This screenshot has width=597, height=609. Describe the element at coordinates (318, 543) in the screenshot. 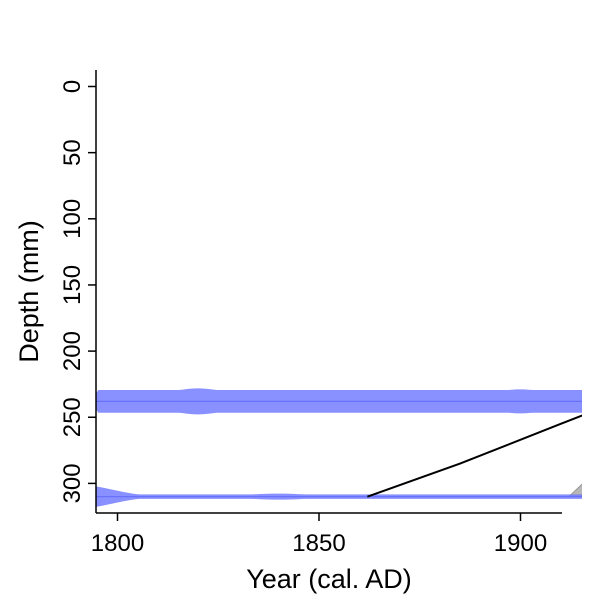

I see `x-tick-label: 1850` at that location.